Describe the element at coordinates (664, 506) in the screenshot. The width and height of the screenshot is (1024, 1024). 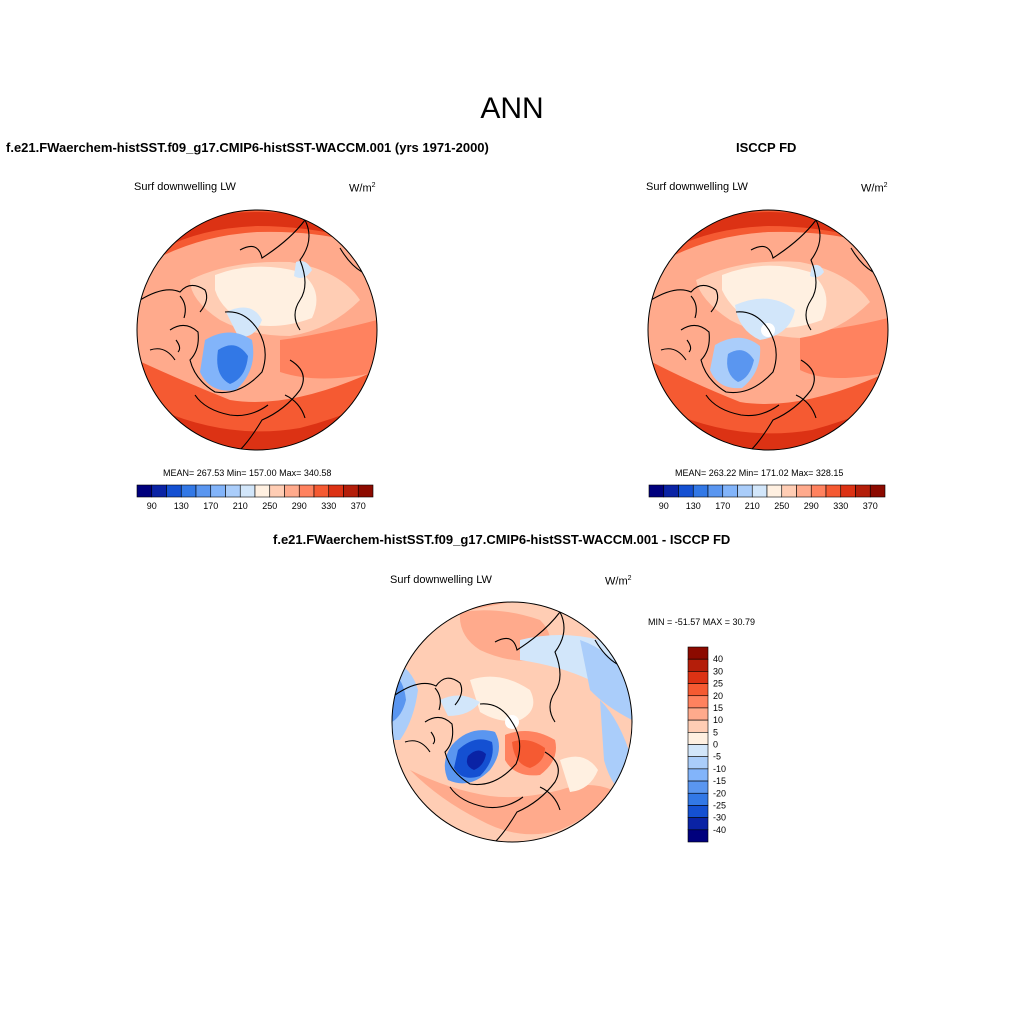
I see `colorbar-2-tick-0: 90` at that location.